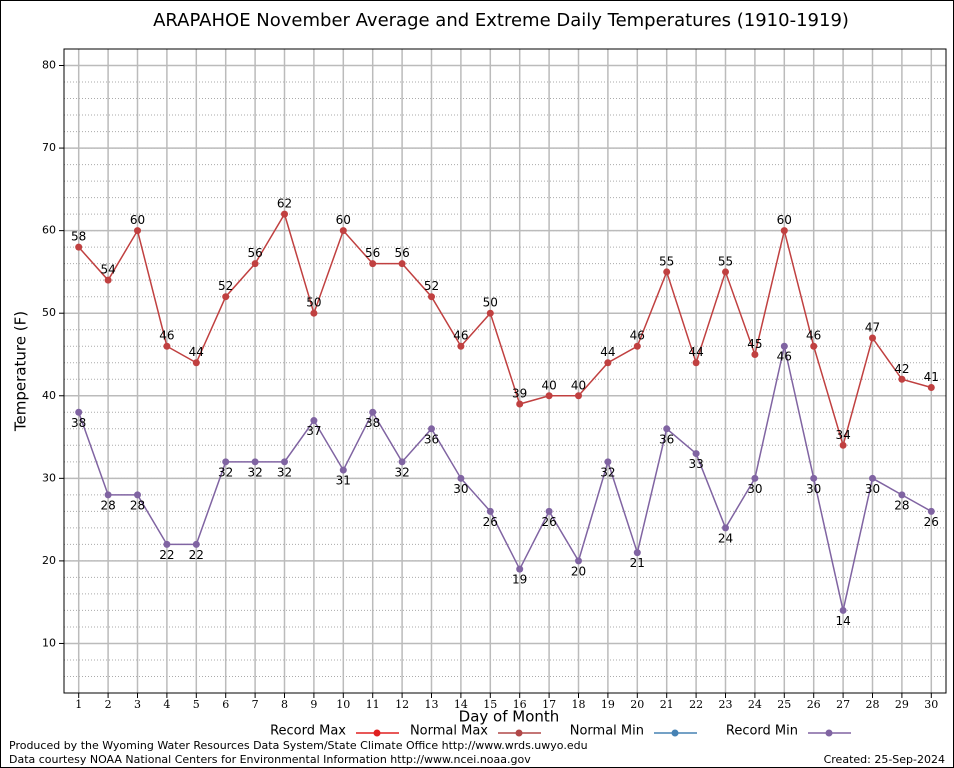  What do you see at coordinates (754, 344) in the screenshot?
I see `data-label: 45` at bounding box center [754, 344].